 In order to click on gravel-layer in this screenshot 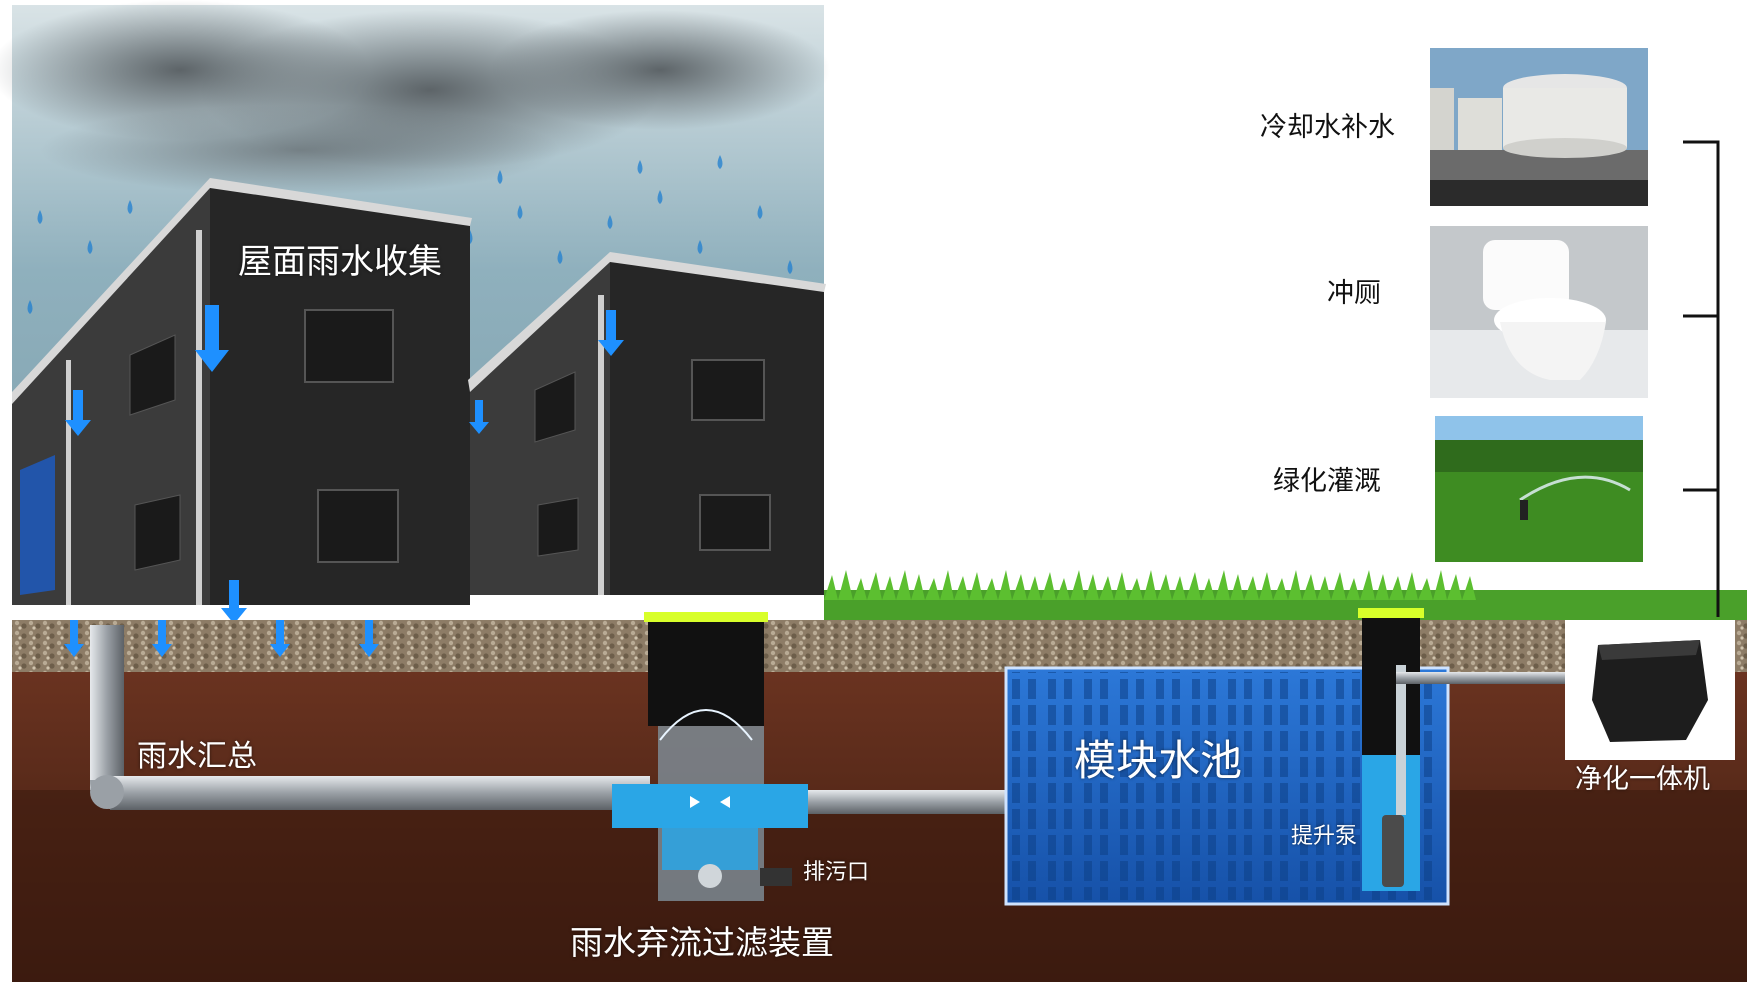, I will do `click(879, 646)`.